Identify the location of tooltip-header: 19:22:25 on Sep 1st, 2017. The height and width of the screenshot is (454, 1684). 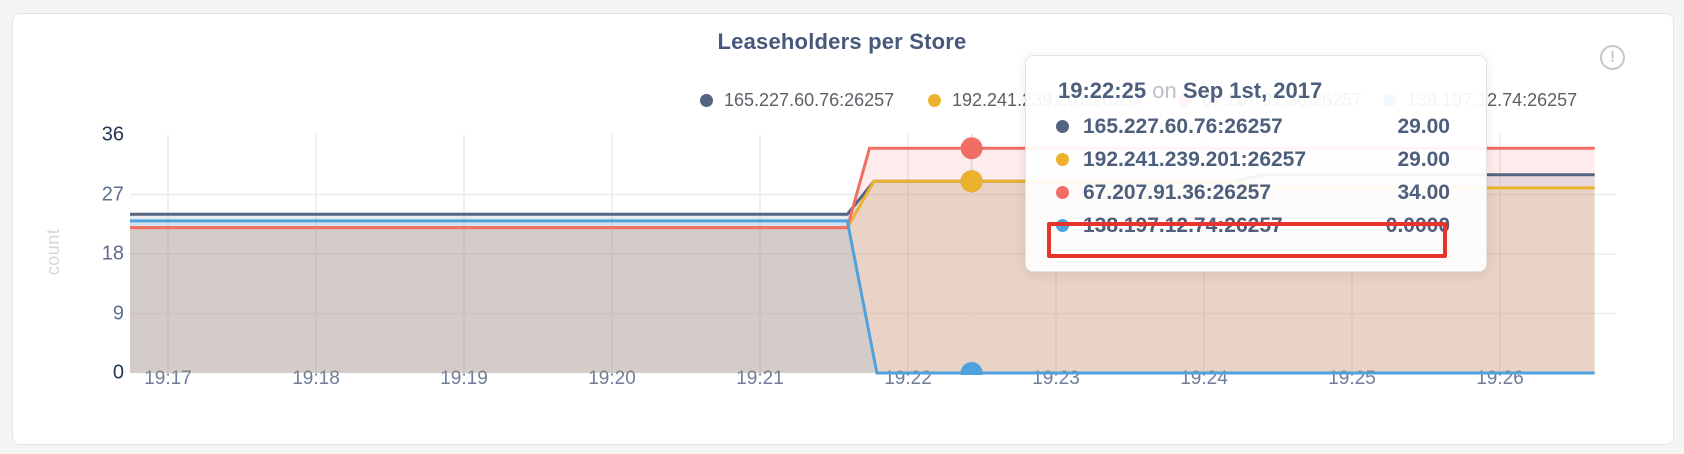
(1272, 91).